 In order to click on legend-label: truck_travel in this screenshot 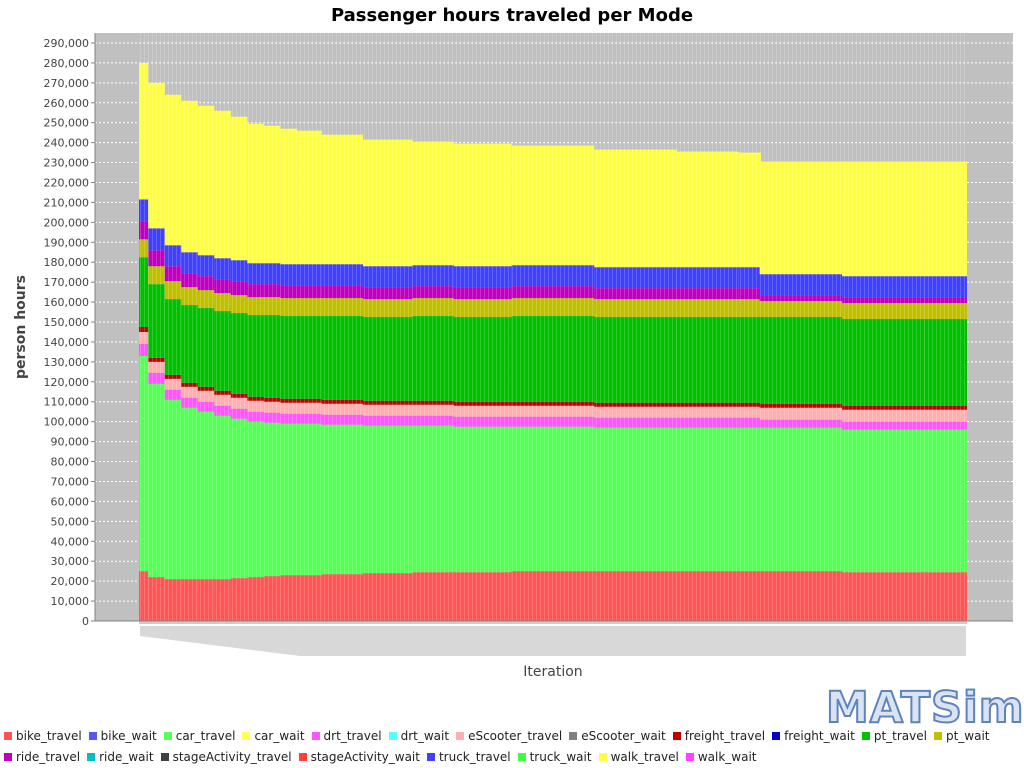, I will do `click(474, 757)`.